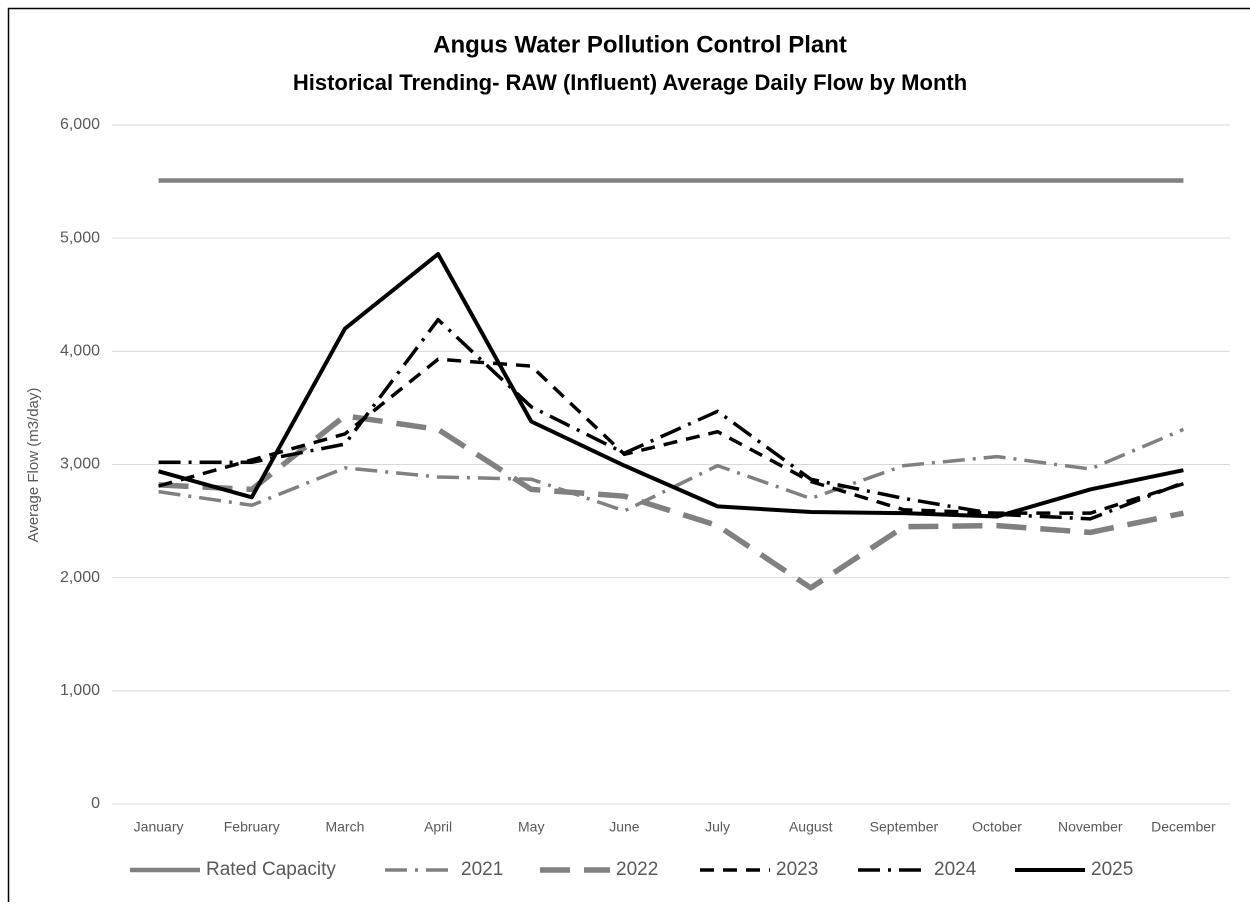 The image size is (1250, 907). I want to click on legend-label: Rated Capacity, so click(271, 869).